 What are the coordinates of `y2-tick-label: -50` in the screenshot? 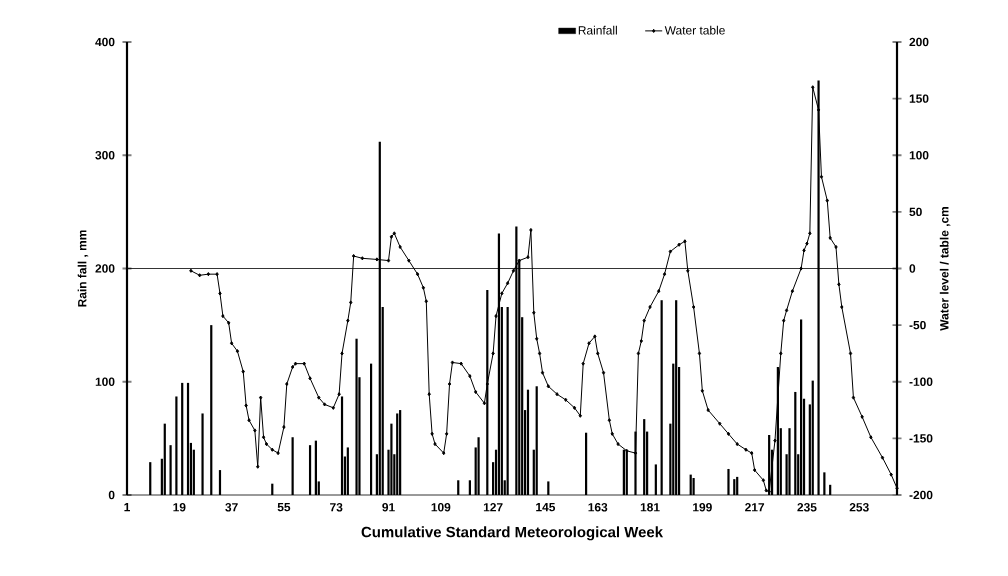 It's located at (917, 325).